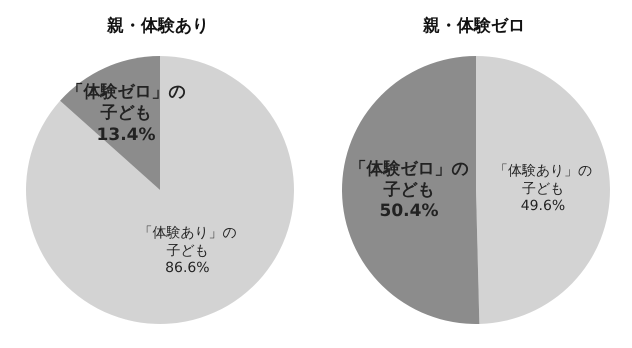 Image resolution: width=632 pixels, height=348 pixels. I want to click on data-label: 49.6%, so click(543, 207).